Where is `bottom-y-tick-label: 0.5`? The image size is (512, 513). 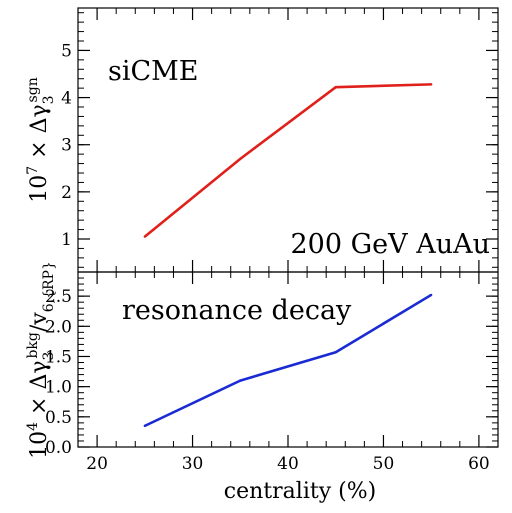 bottom-y-tick-label: 0.5 is located at coordinates (58, 418).